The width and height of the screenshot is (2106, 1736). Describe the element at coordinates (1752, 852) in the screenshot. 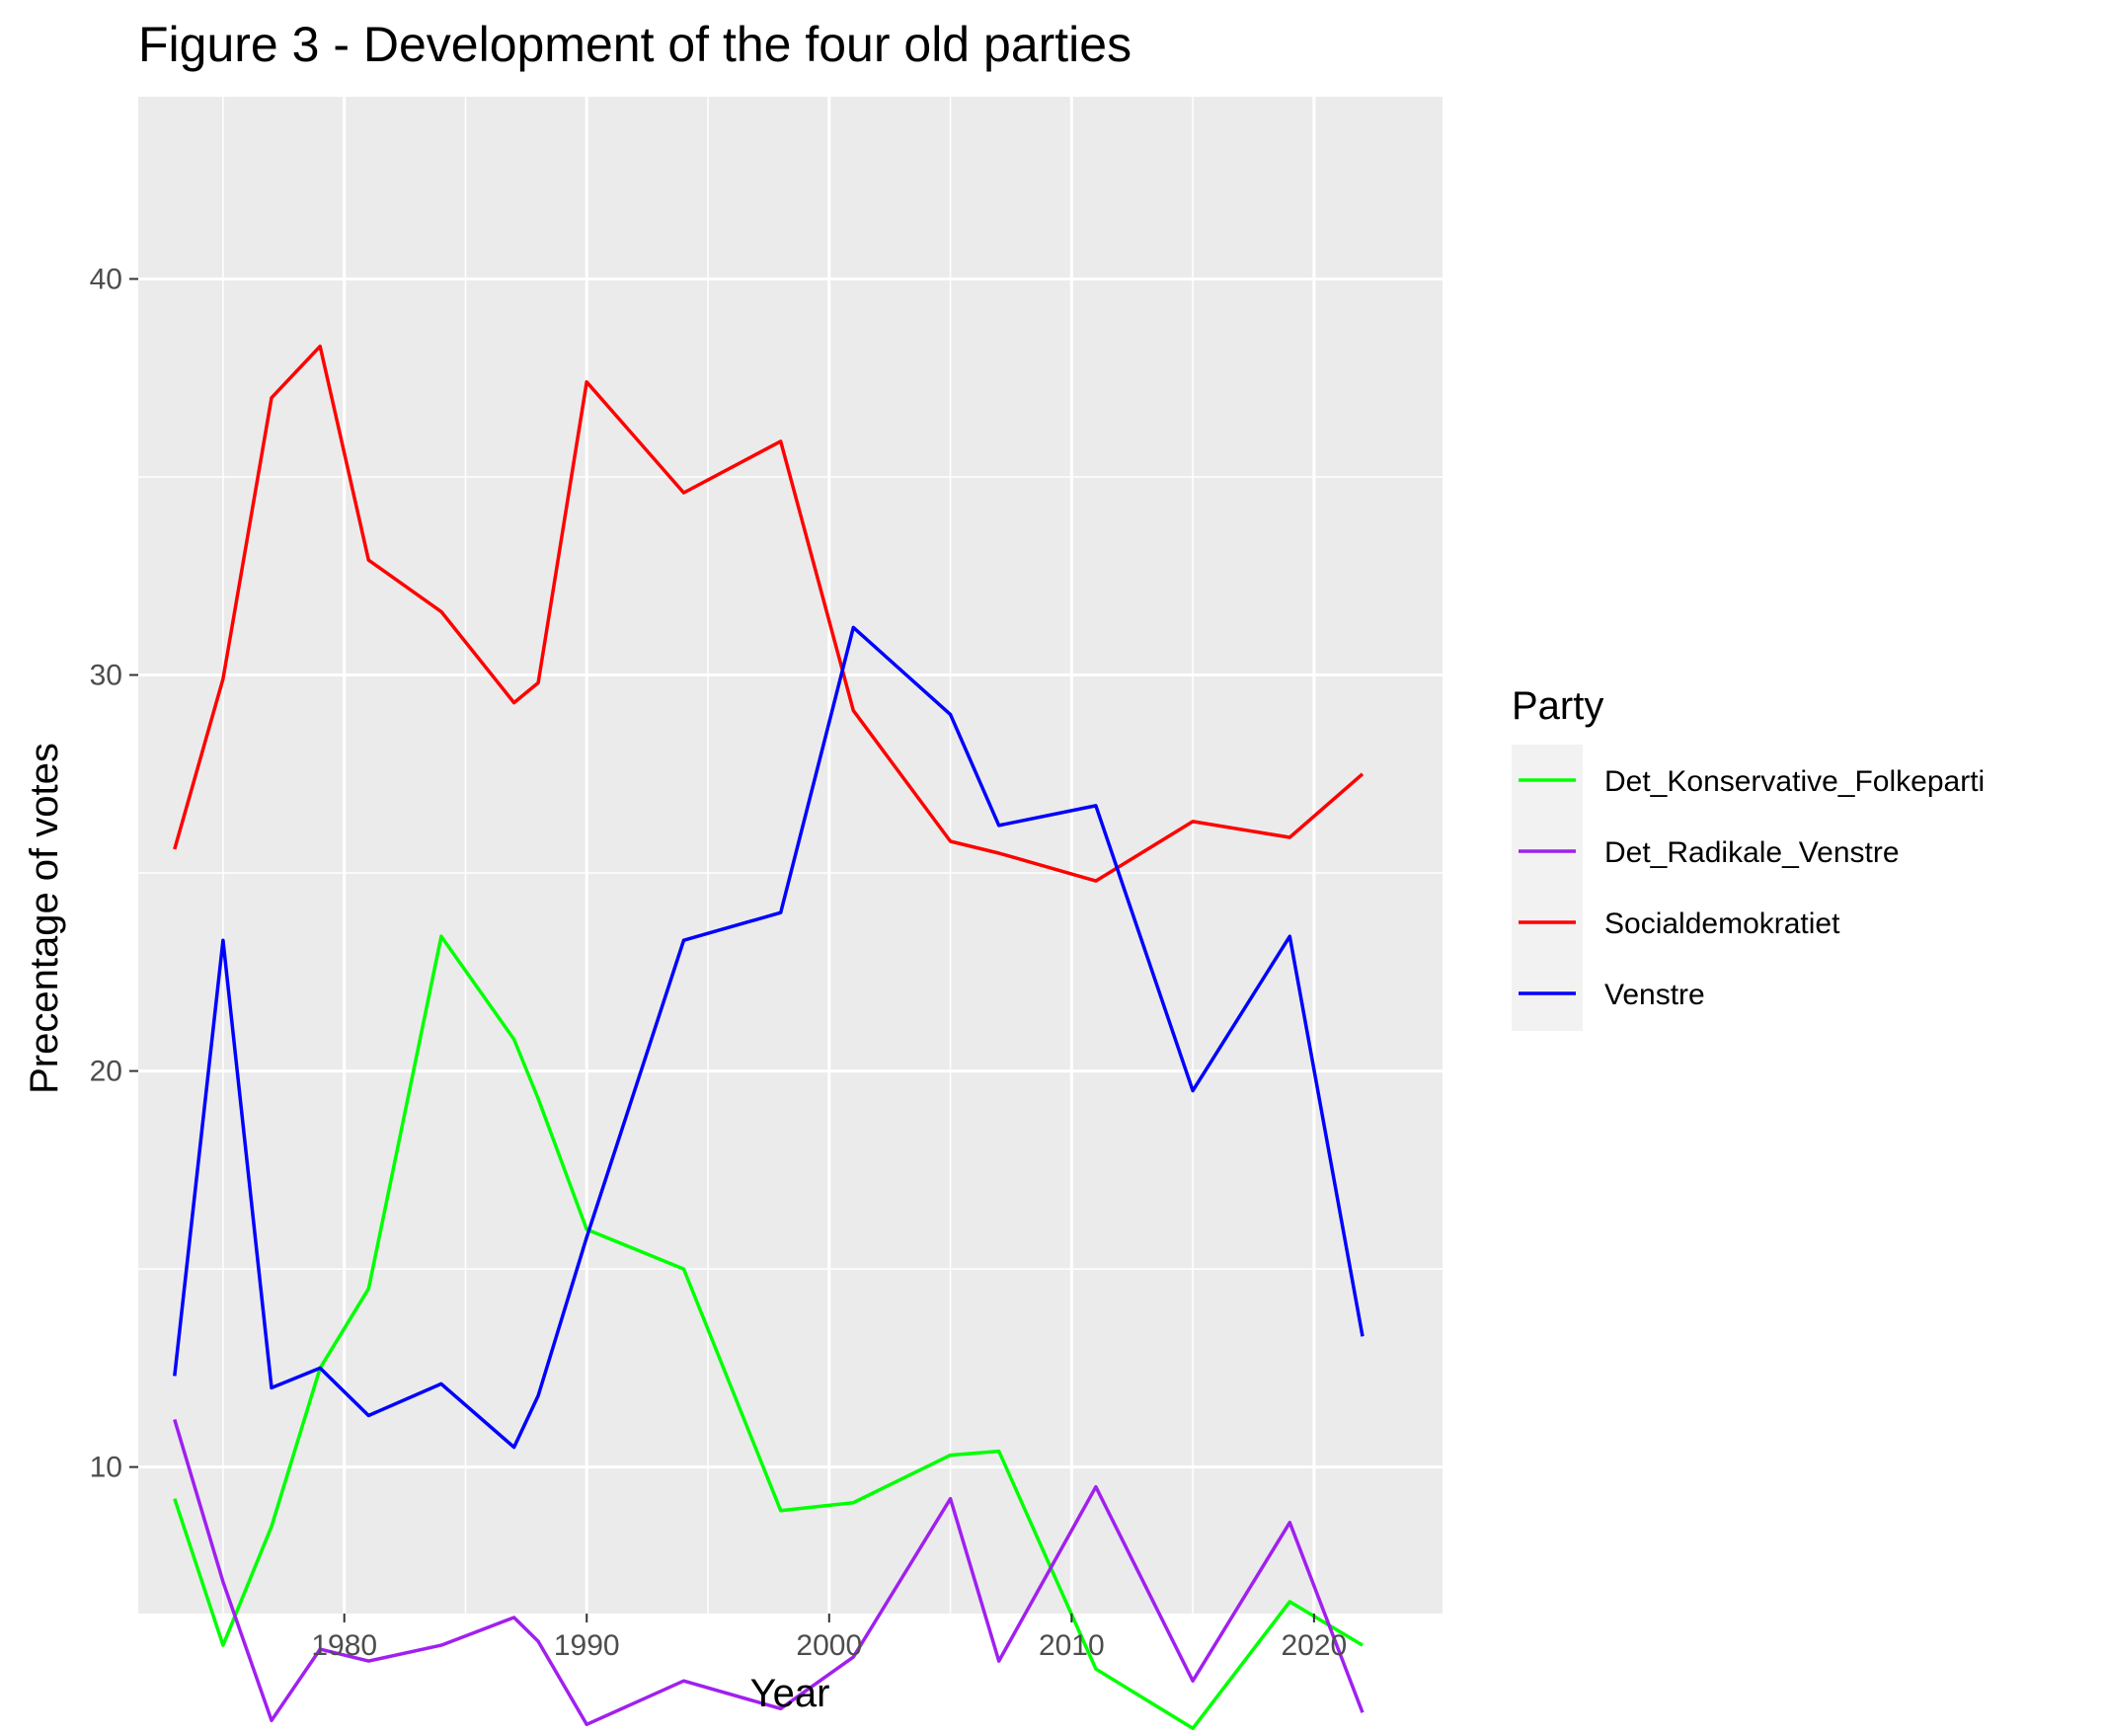

I see `legend-label: Det_Radikale_Venstre` at that location.